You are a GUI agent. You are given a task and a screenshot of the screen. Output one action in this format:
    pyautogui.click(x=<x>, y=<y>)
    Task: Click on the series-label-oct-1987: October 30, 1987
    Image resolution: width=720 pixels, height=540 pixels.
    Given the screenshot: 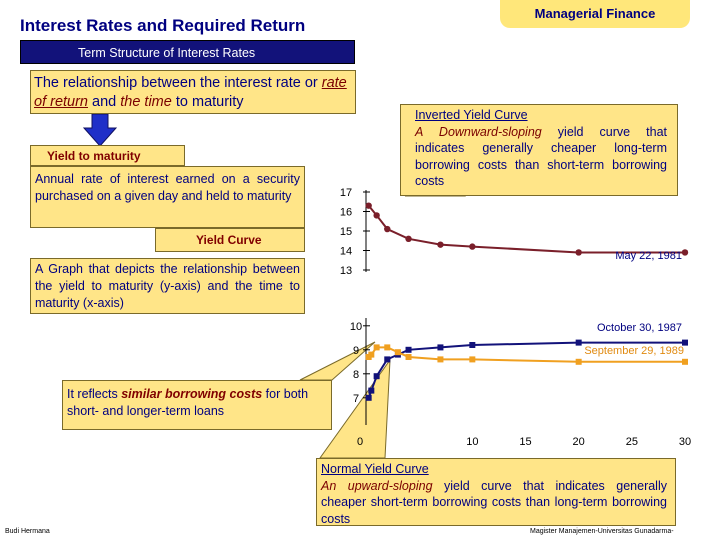 What is the action you would take?
    pyautogui.click(x=639, y=328)
    